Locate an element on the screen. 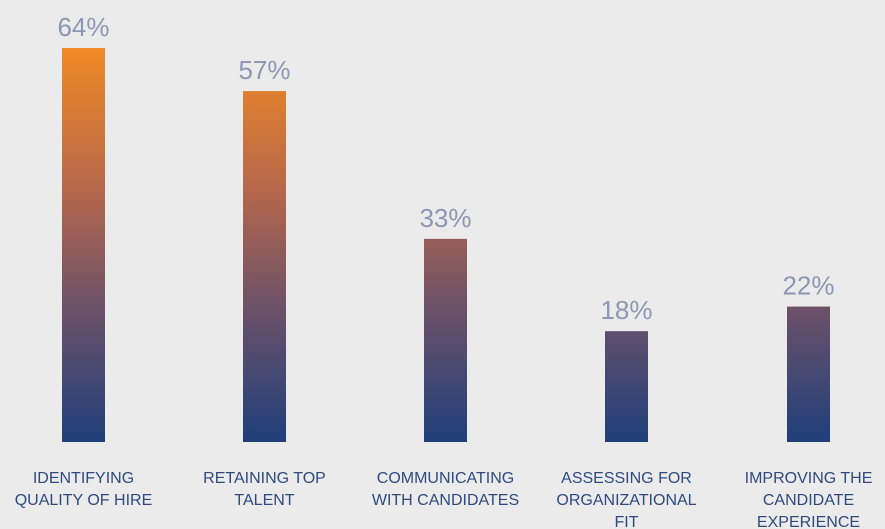 This screenshot has width=885, height=529. category-label-3-line-2: WITH CANDIDATES is located at coordinates (445, 500).